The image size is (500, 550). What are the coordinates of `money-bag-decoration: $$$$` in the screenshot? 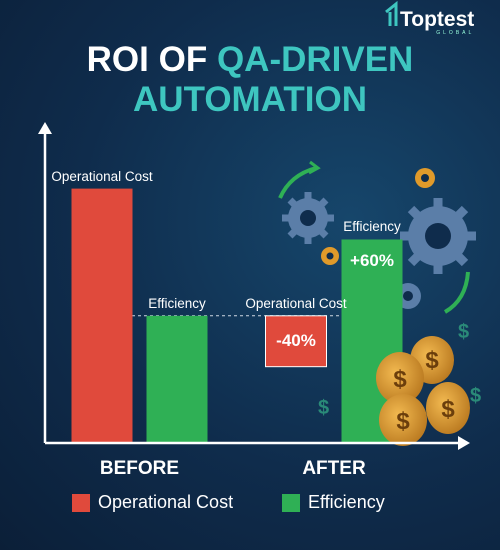 It's located at (423, 391).